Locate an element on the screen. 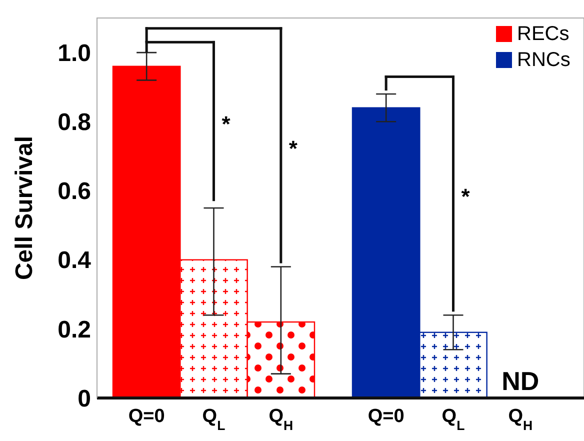 The image size is (584, 441). y-tick-label: 0.4 is located at coordinates (75, 260).